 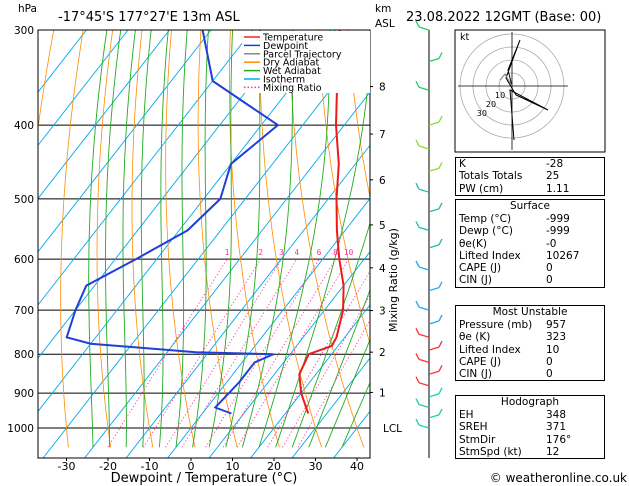 I want to click on mixing-ratio-axis-label: Mixing Ratio (g/kg), so click(x=393, y=280).